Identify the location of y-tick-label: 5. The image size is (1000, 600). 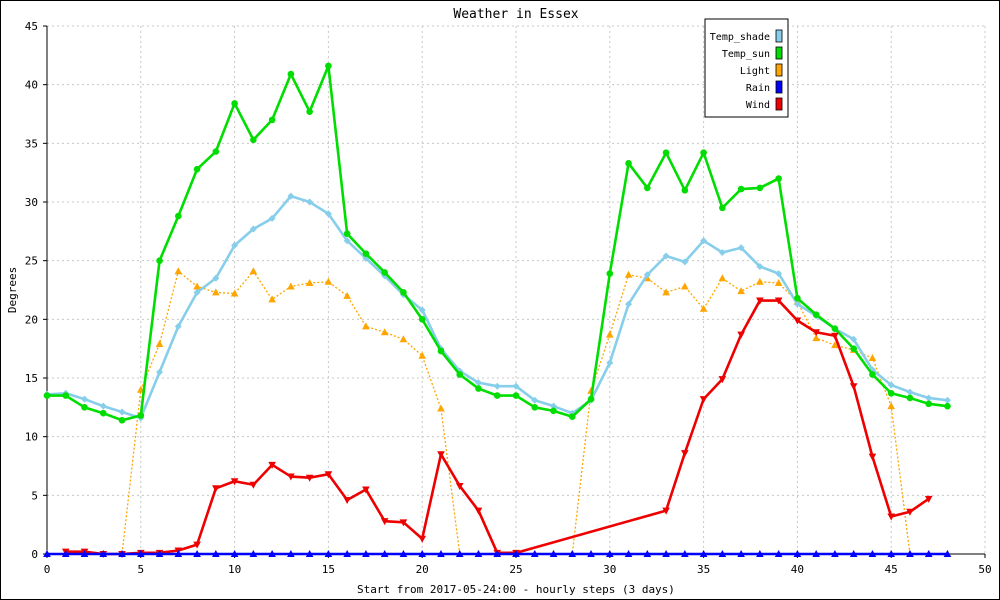
(34, 495).